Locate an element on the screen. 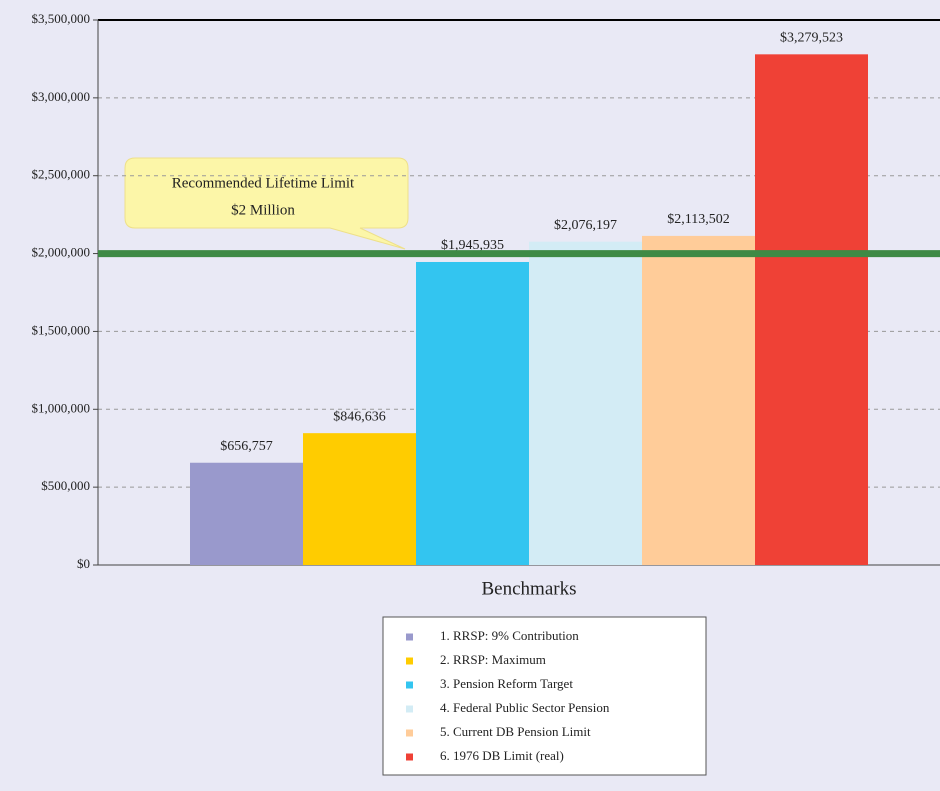  y-tick-label: $3,000,000 is located at coordinates (61, 96).